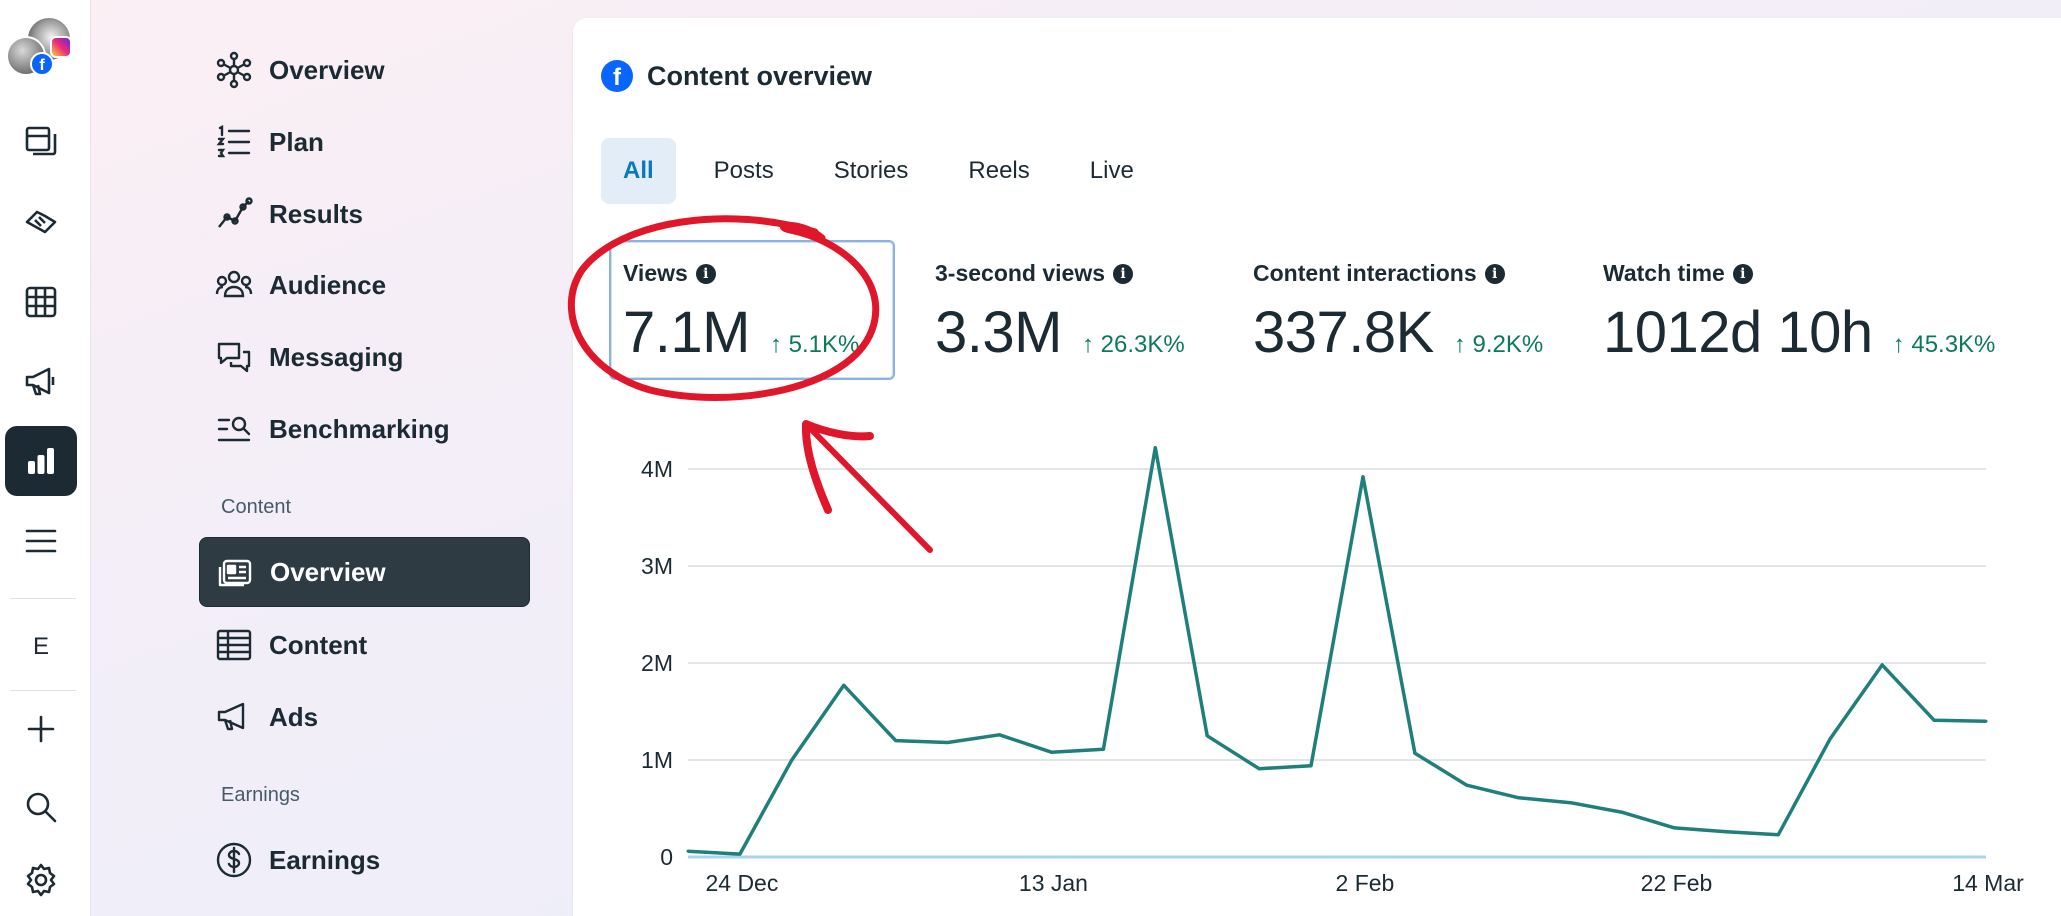 The height and width of the screenshot is (916, 2061). I want to click on metric-value: 3.3M, so click(998, 332).